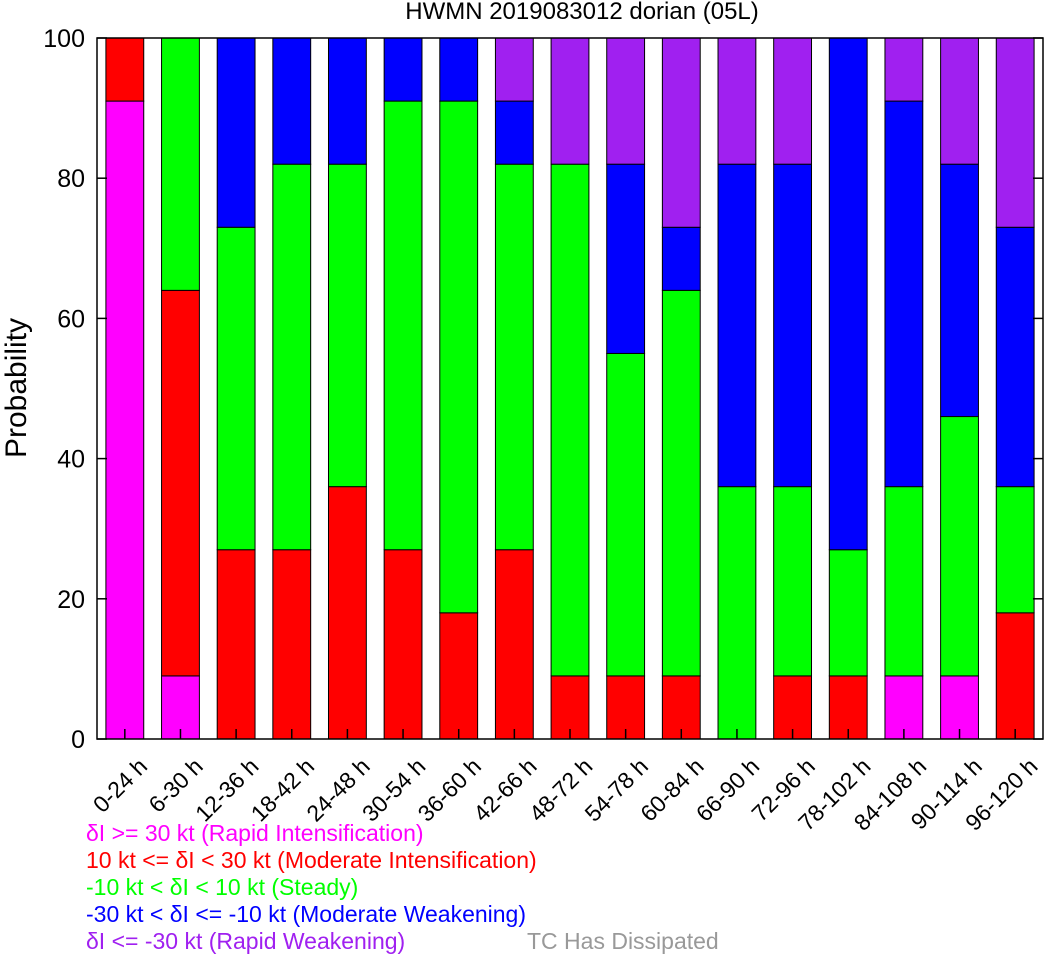 This screenshot has width=1057, height=960. I want to click on bar-segment-96-120h-s1, so click(1015, 676).